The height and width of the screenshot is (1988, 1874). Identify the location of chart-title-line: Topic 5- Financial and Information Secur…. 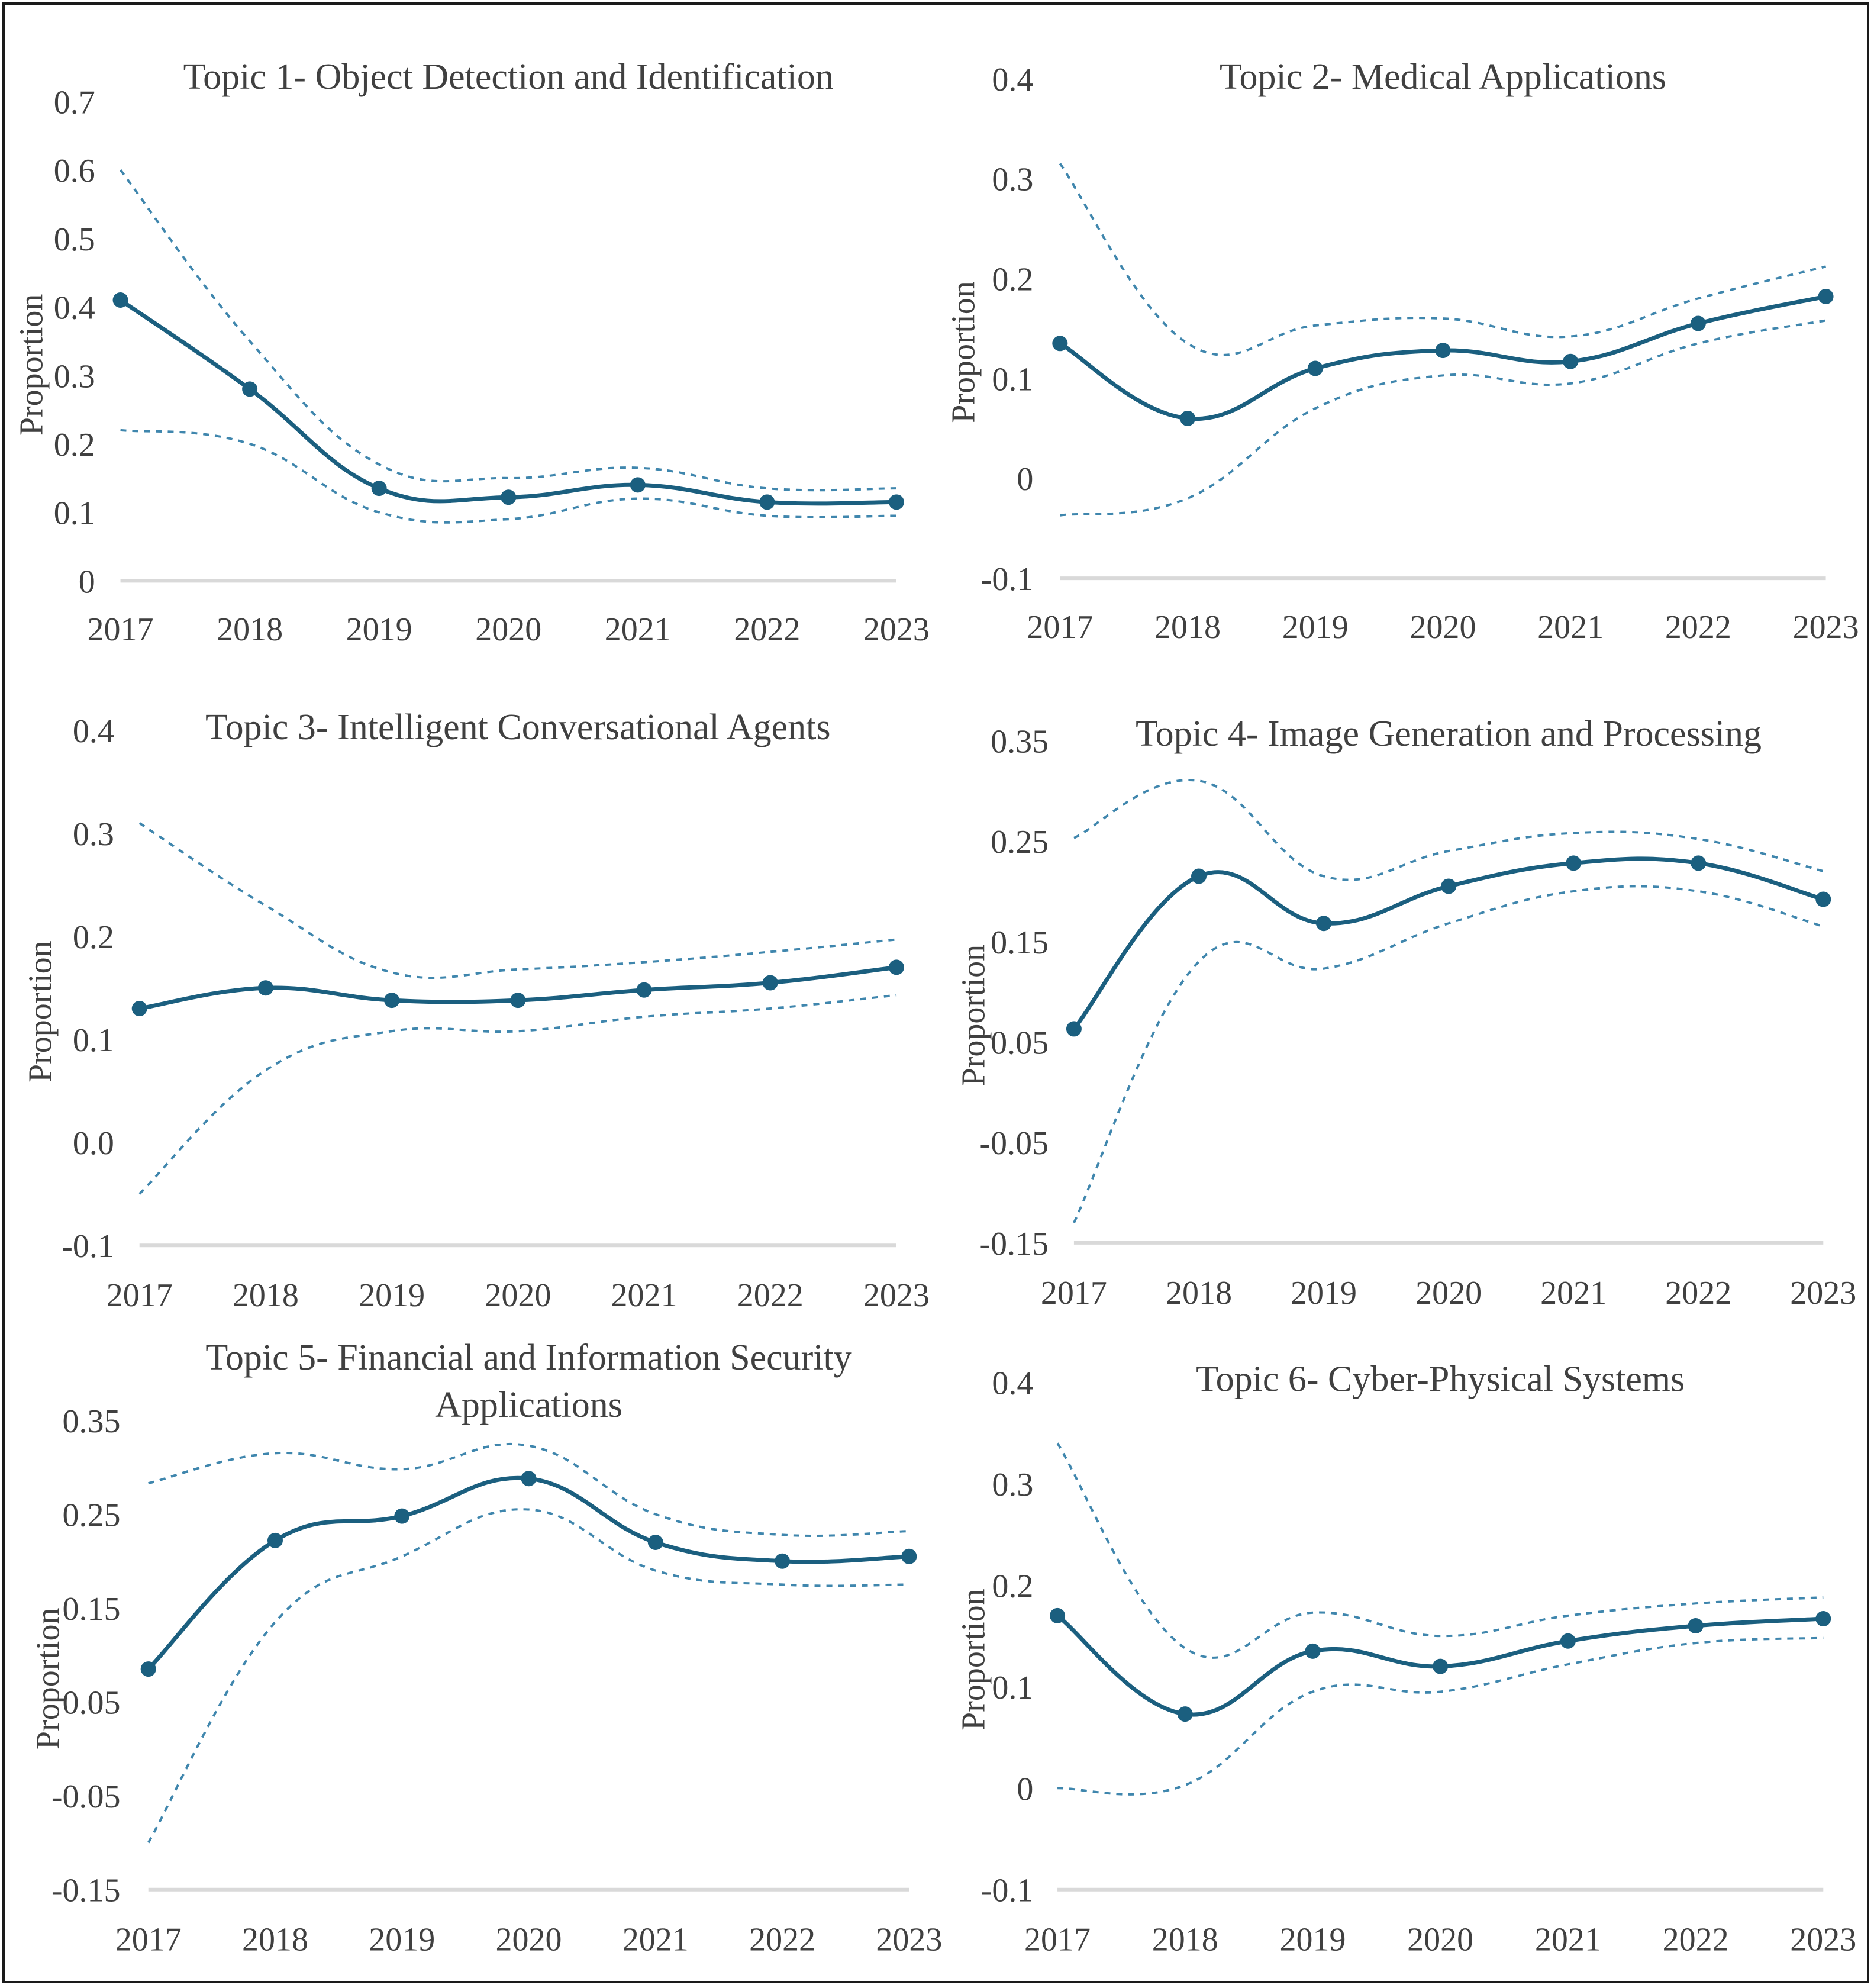
(528, 1358).